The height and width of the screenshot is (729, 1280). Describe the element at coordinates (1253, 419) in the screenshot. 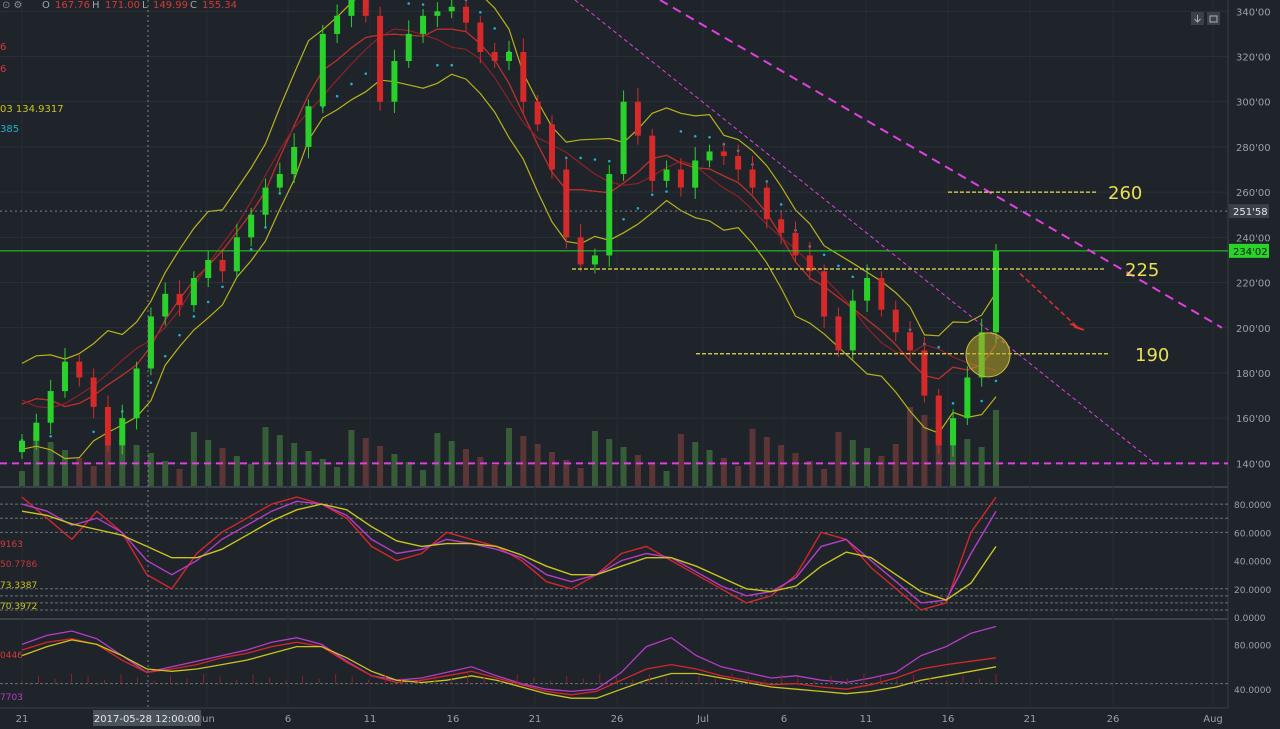

I see `price-tick-label: 160'00` at that location.